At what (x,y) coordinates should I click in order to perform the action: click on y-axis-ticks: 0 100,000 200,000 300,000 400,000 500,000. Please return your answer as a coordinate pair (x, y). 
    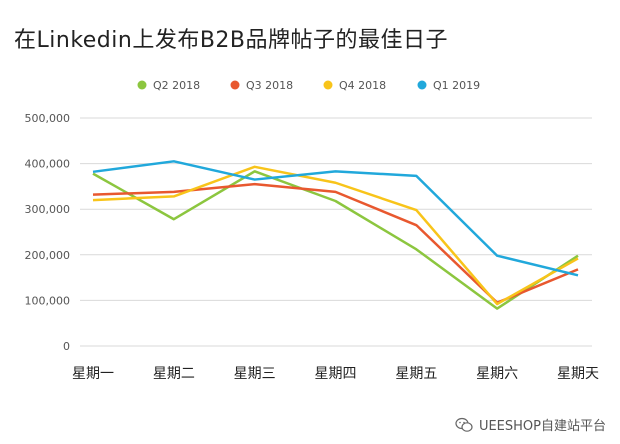
    Looking at the image, I should click on (48, 232).